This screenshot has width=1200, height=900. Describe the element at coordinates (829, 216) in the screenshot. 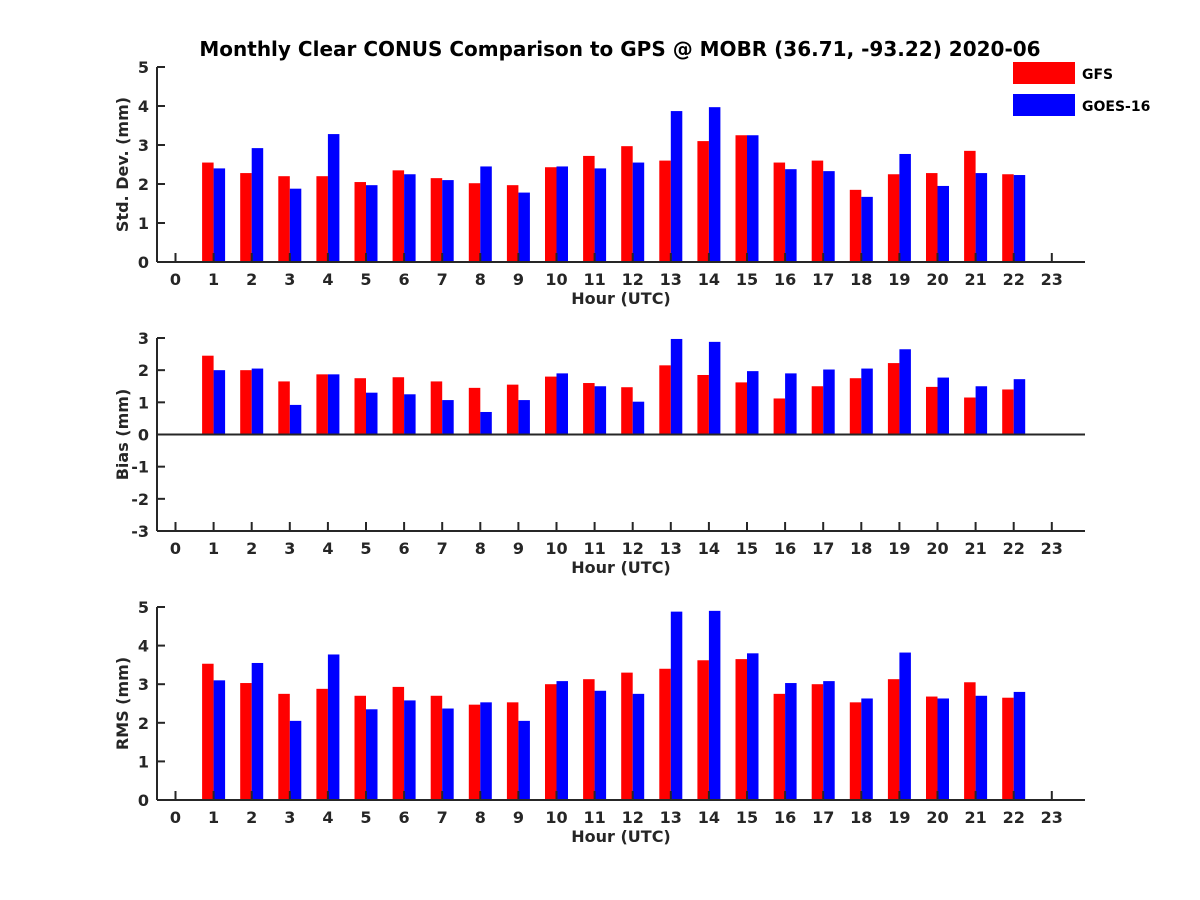

I see `std-dev-bar-goes16-h17` at that location.